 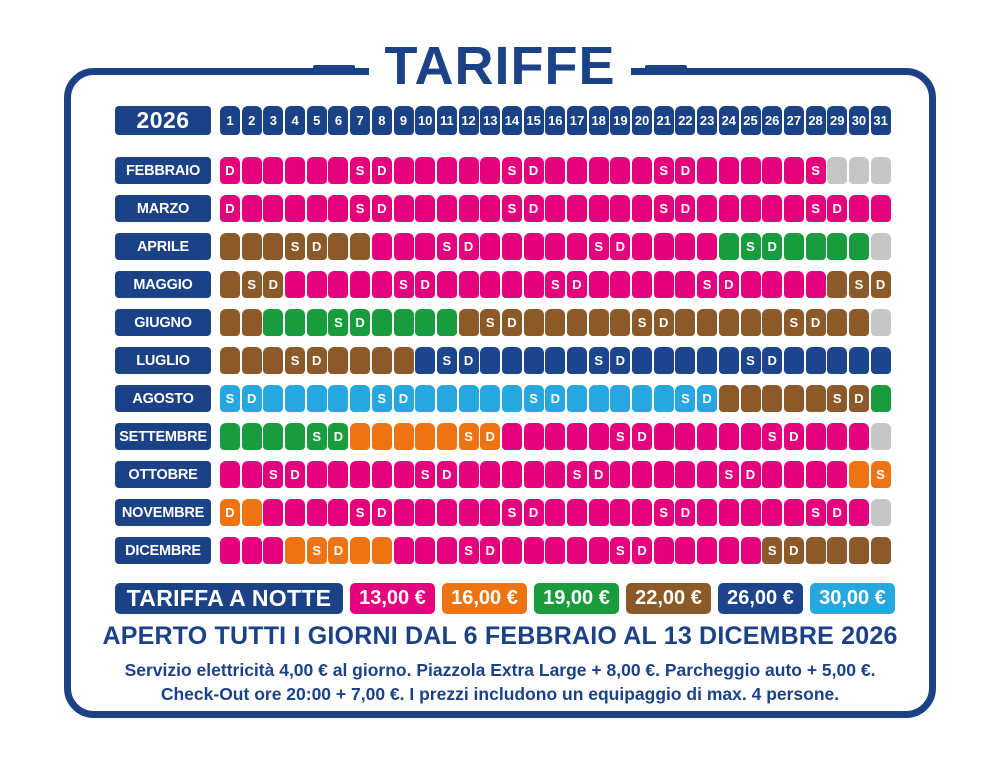 I want to click on day-number-cell: 1, so click(x=230, y=120).